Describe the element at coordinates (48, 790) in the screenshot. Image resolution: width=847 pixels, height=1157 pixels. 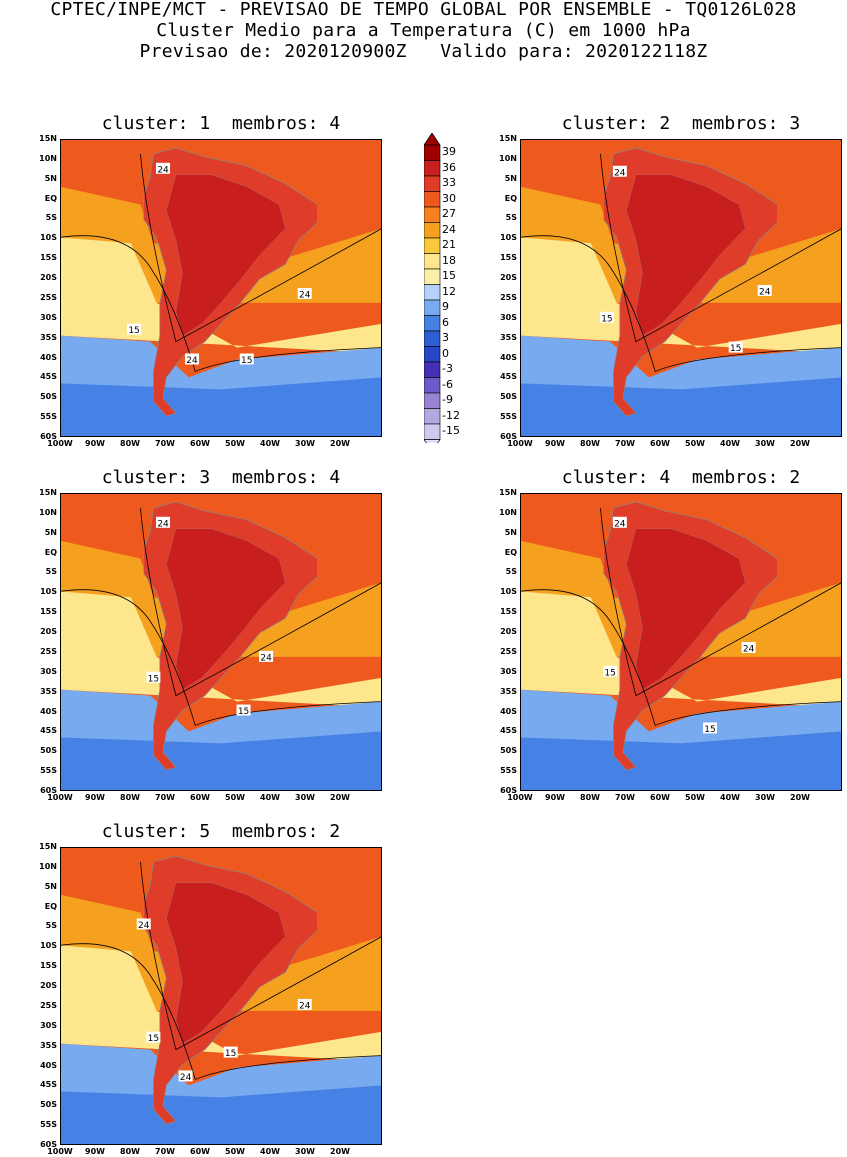
I see `latitude-label: 60S` at that location.